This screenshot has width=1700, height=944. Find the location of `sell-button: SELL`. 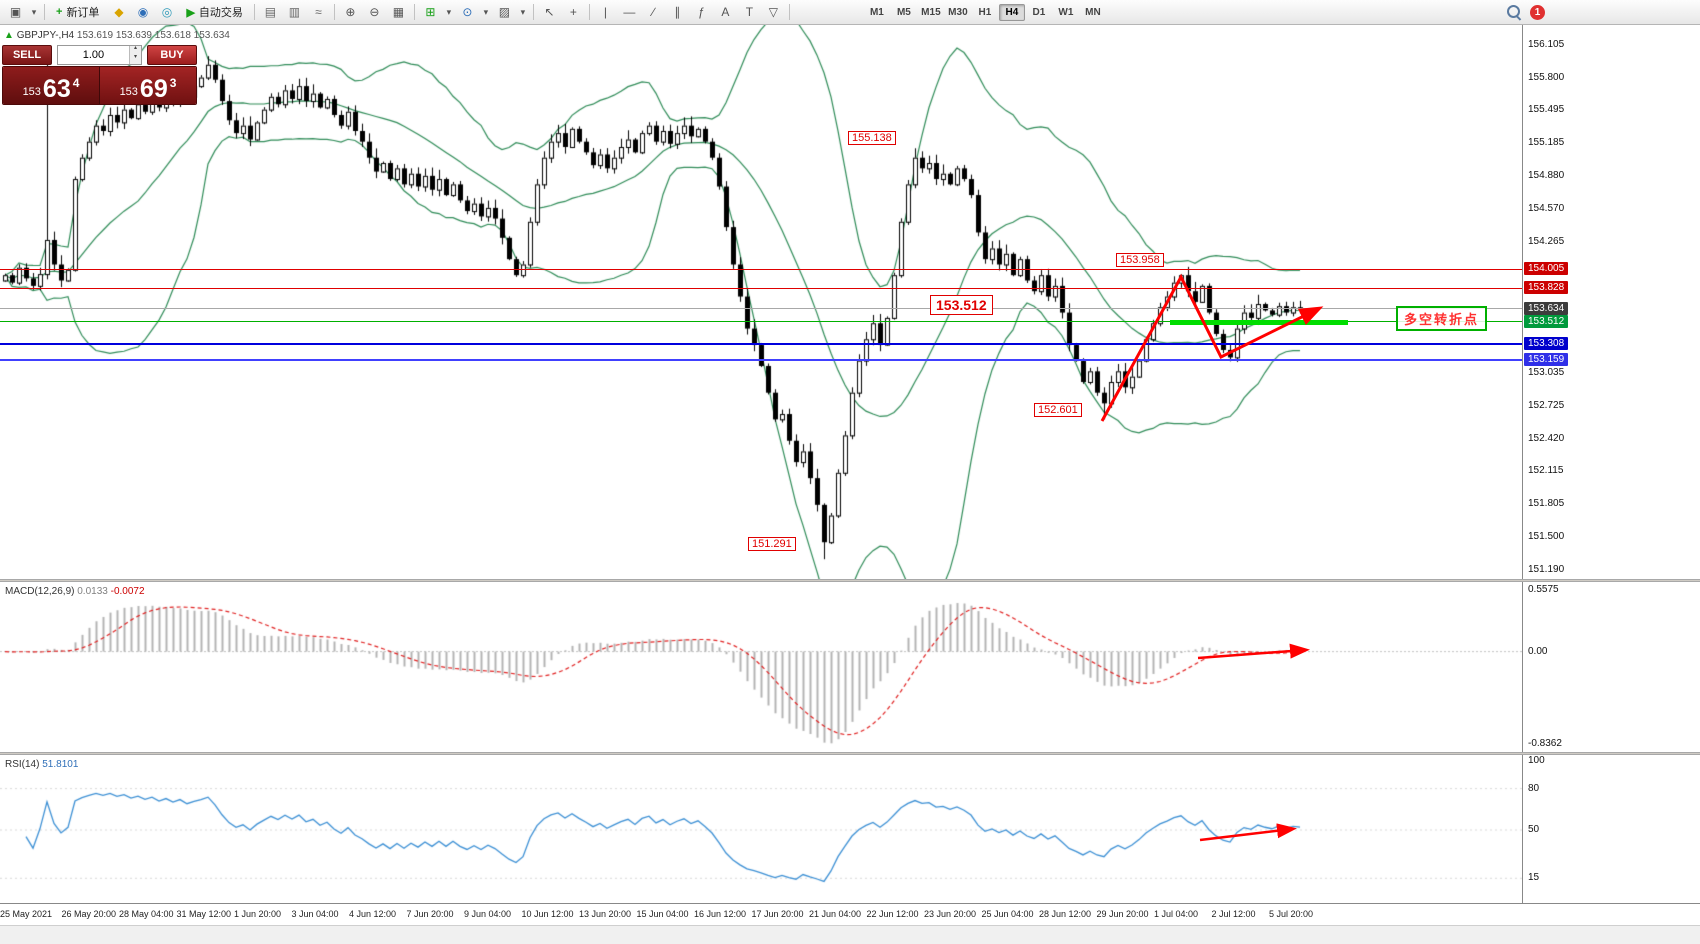

sell-button: SELL is located at coordinates (27, 55).